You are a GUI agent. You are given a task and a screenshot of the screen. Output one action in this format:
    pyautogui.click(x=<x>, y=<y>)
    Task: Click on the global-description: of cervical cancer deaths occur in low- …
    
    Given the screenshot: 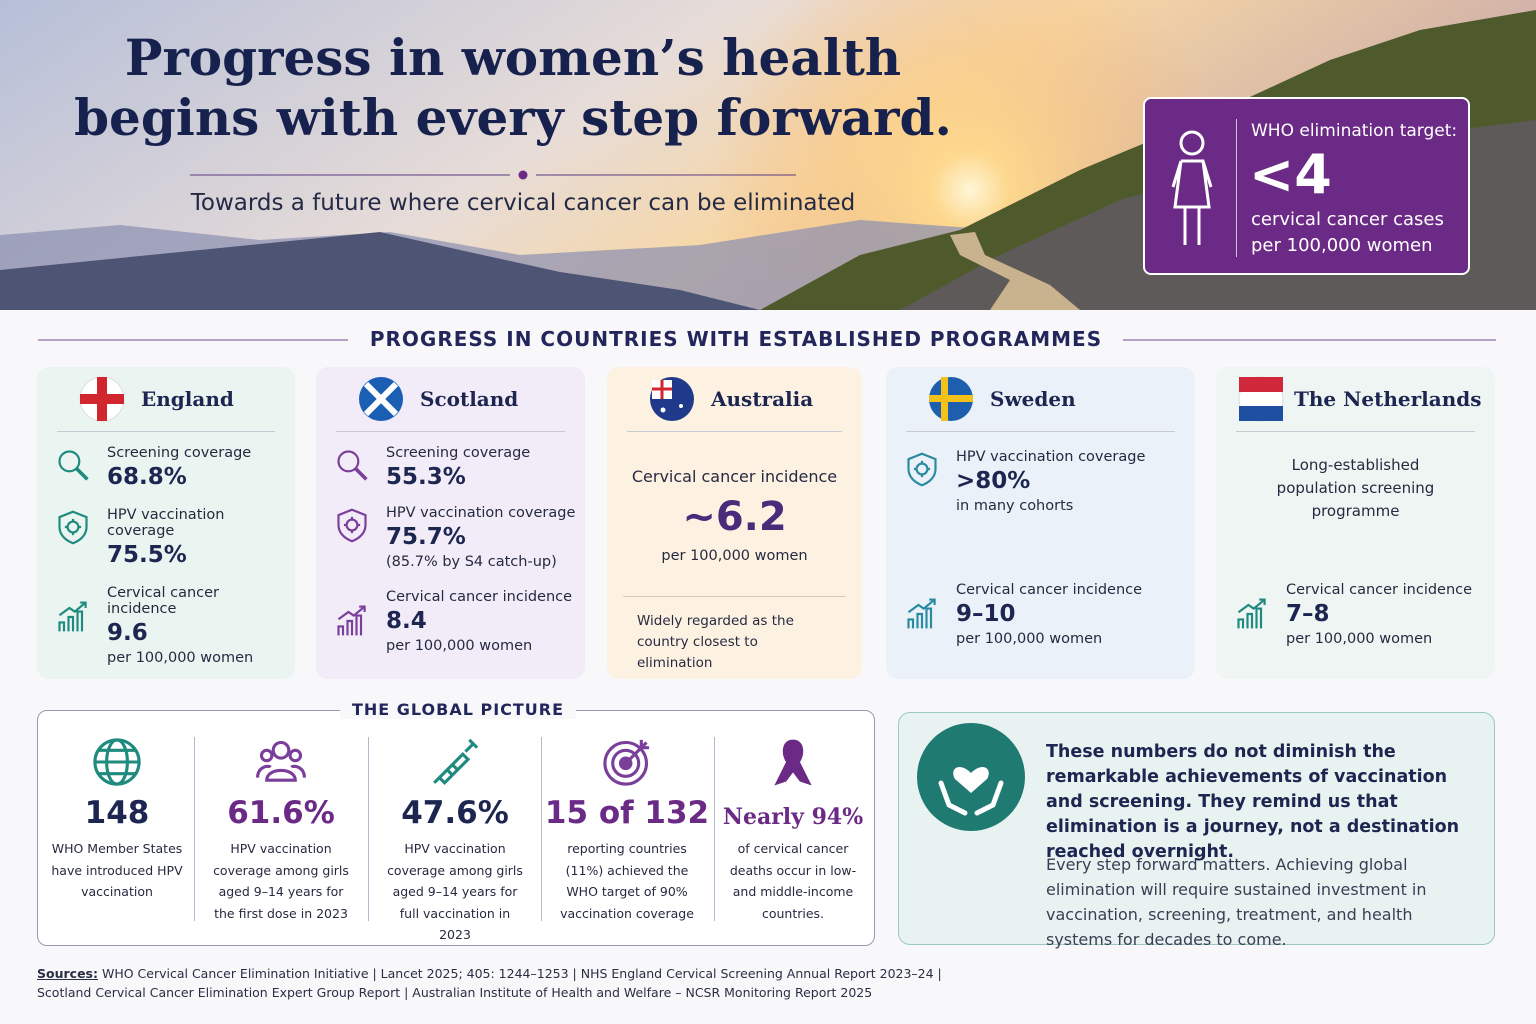 What is the action you would take?
    pyautogui.click(x=793, y=881)
    